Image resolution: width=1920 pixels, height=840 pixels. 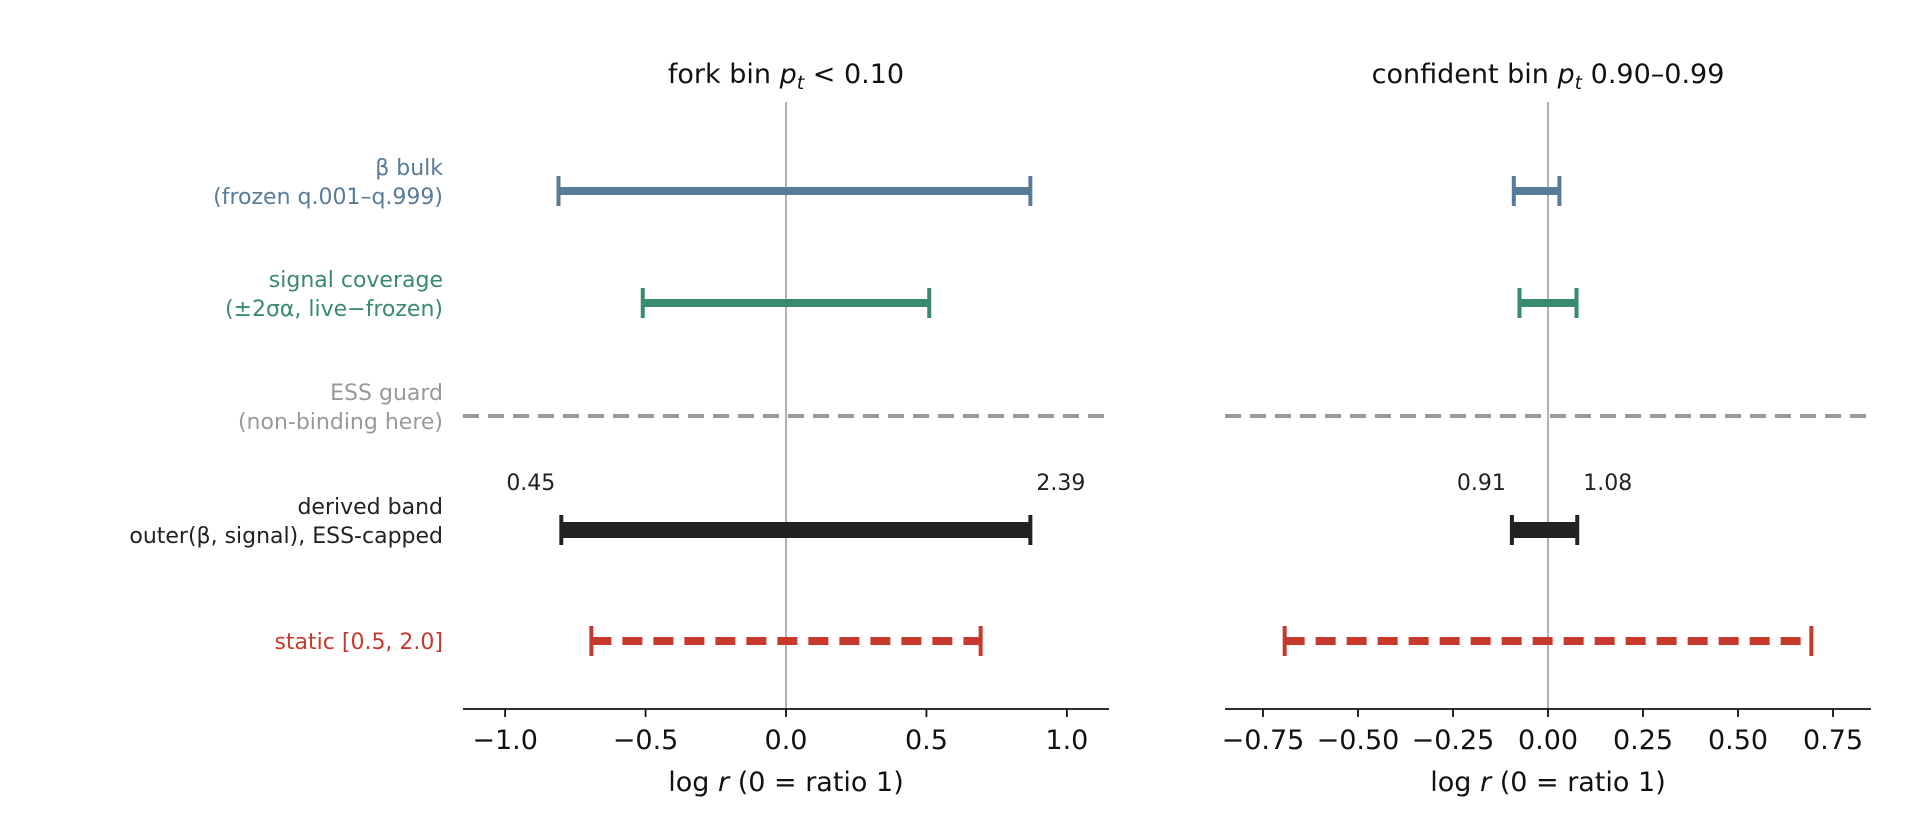 I want to click on x-tick-label-0-3: 0.5, so click(x=926, y=740).